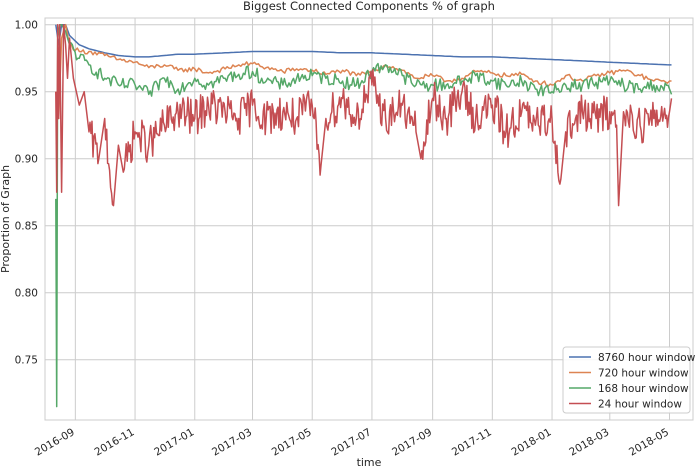 The height and width of the screenshot is (471, 698). What do you see at coordinates (26, 160) in the screenshot?
I see `y-tick-label: 0.90` at bounding box center [26, 160].